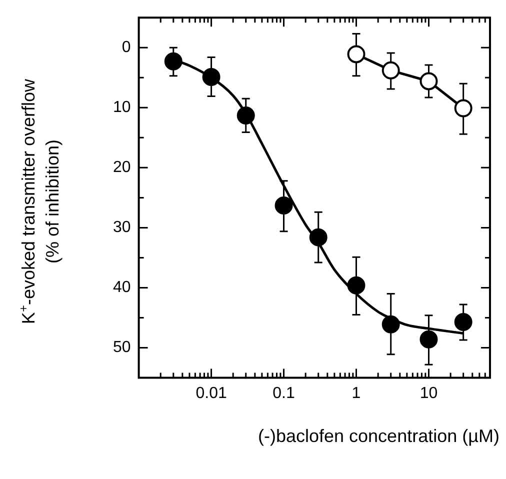  I want to click on y-tick-label: 30, so click(122, 227).